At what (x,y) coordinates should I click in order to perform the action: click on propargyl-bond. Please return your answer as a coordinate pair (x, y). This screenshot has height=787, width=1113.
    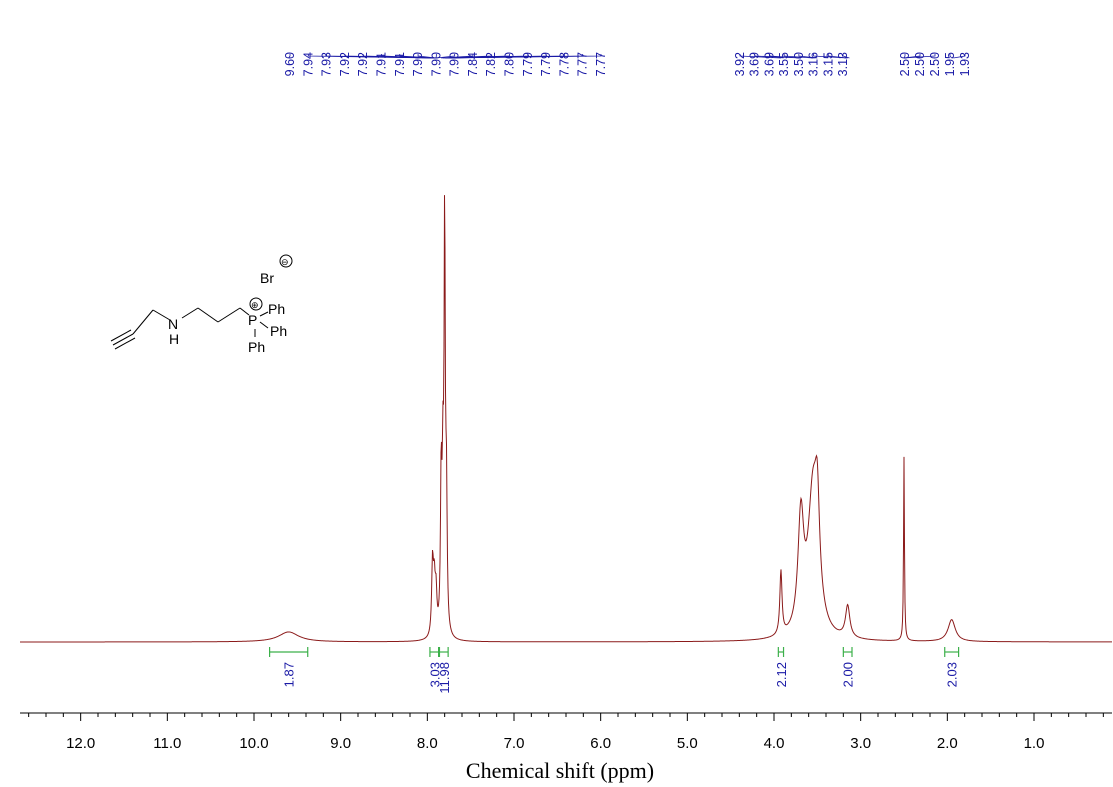
    Looking at the image, I should click on (143, 322).